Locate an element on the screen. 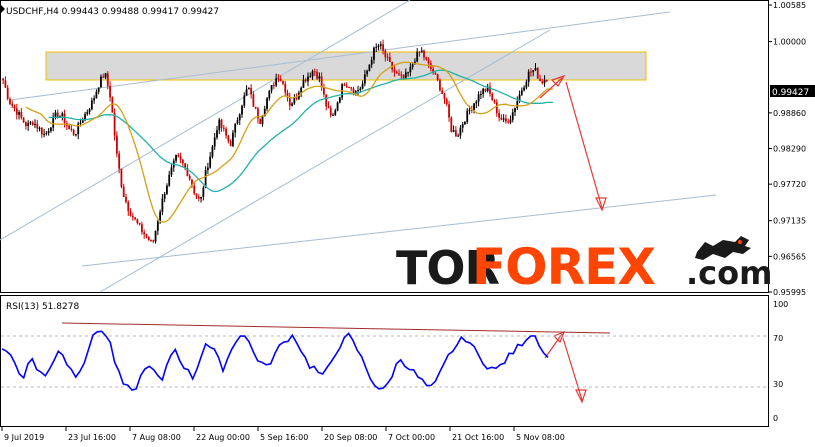 The image size is (815, 447). price-axis-label: 0.96565 is located at coordinates (789, 256).